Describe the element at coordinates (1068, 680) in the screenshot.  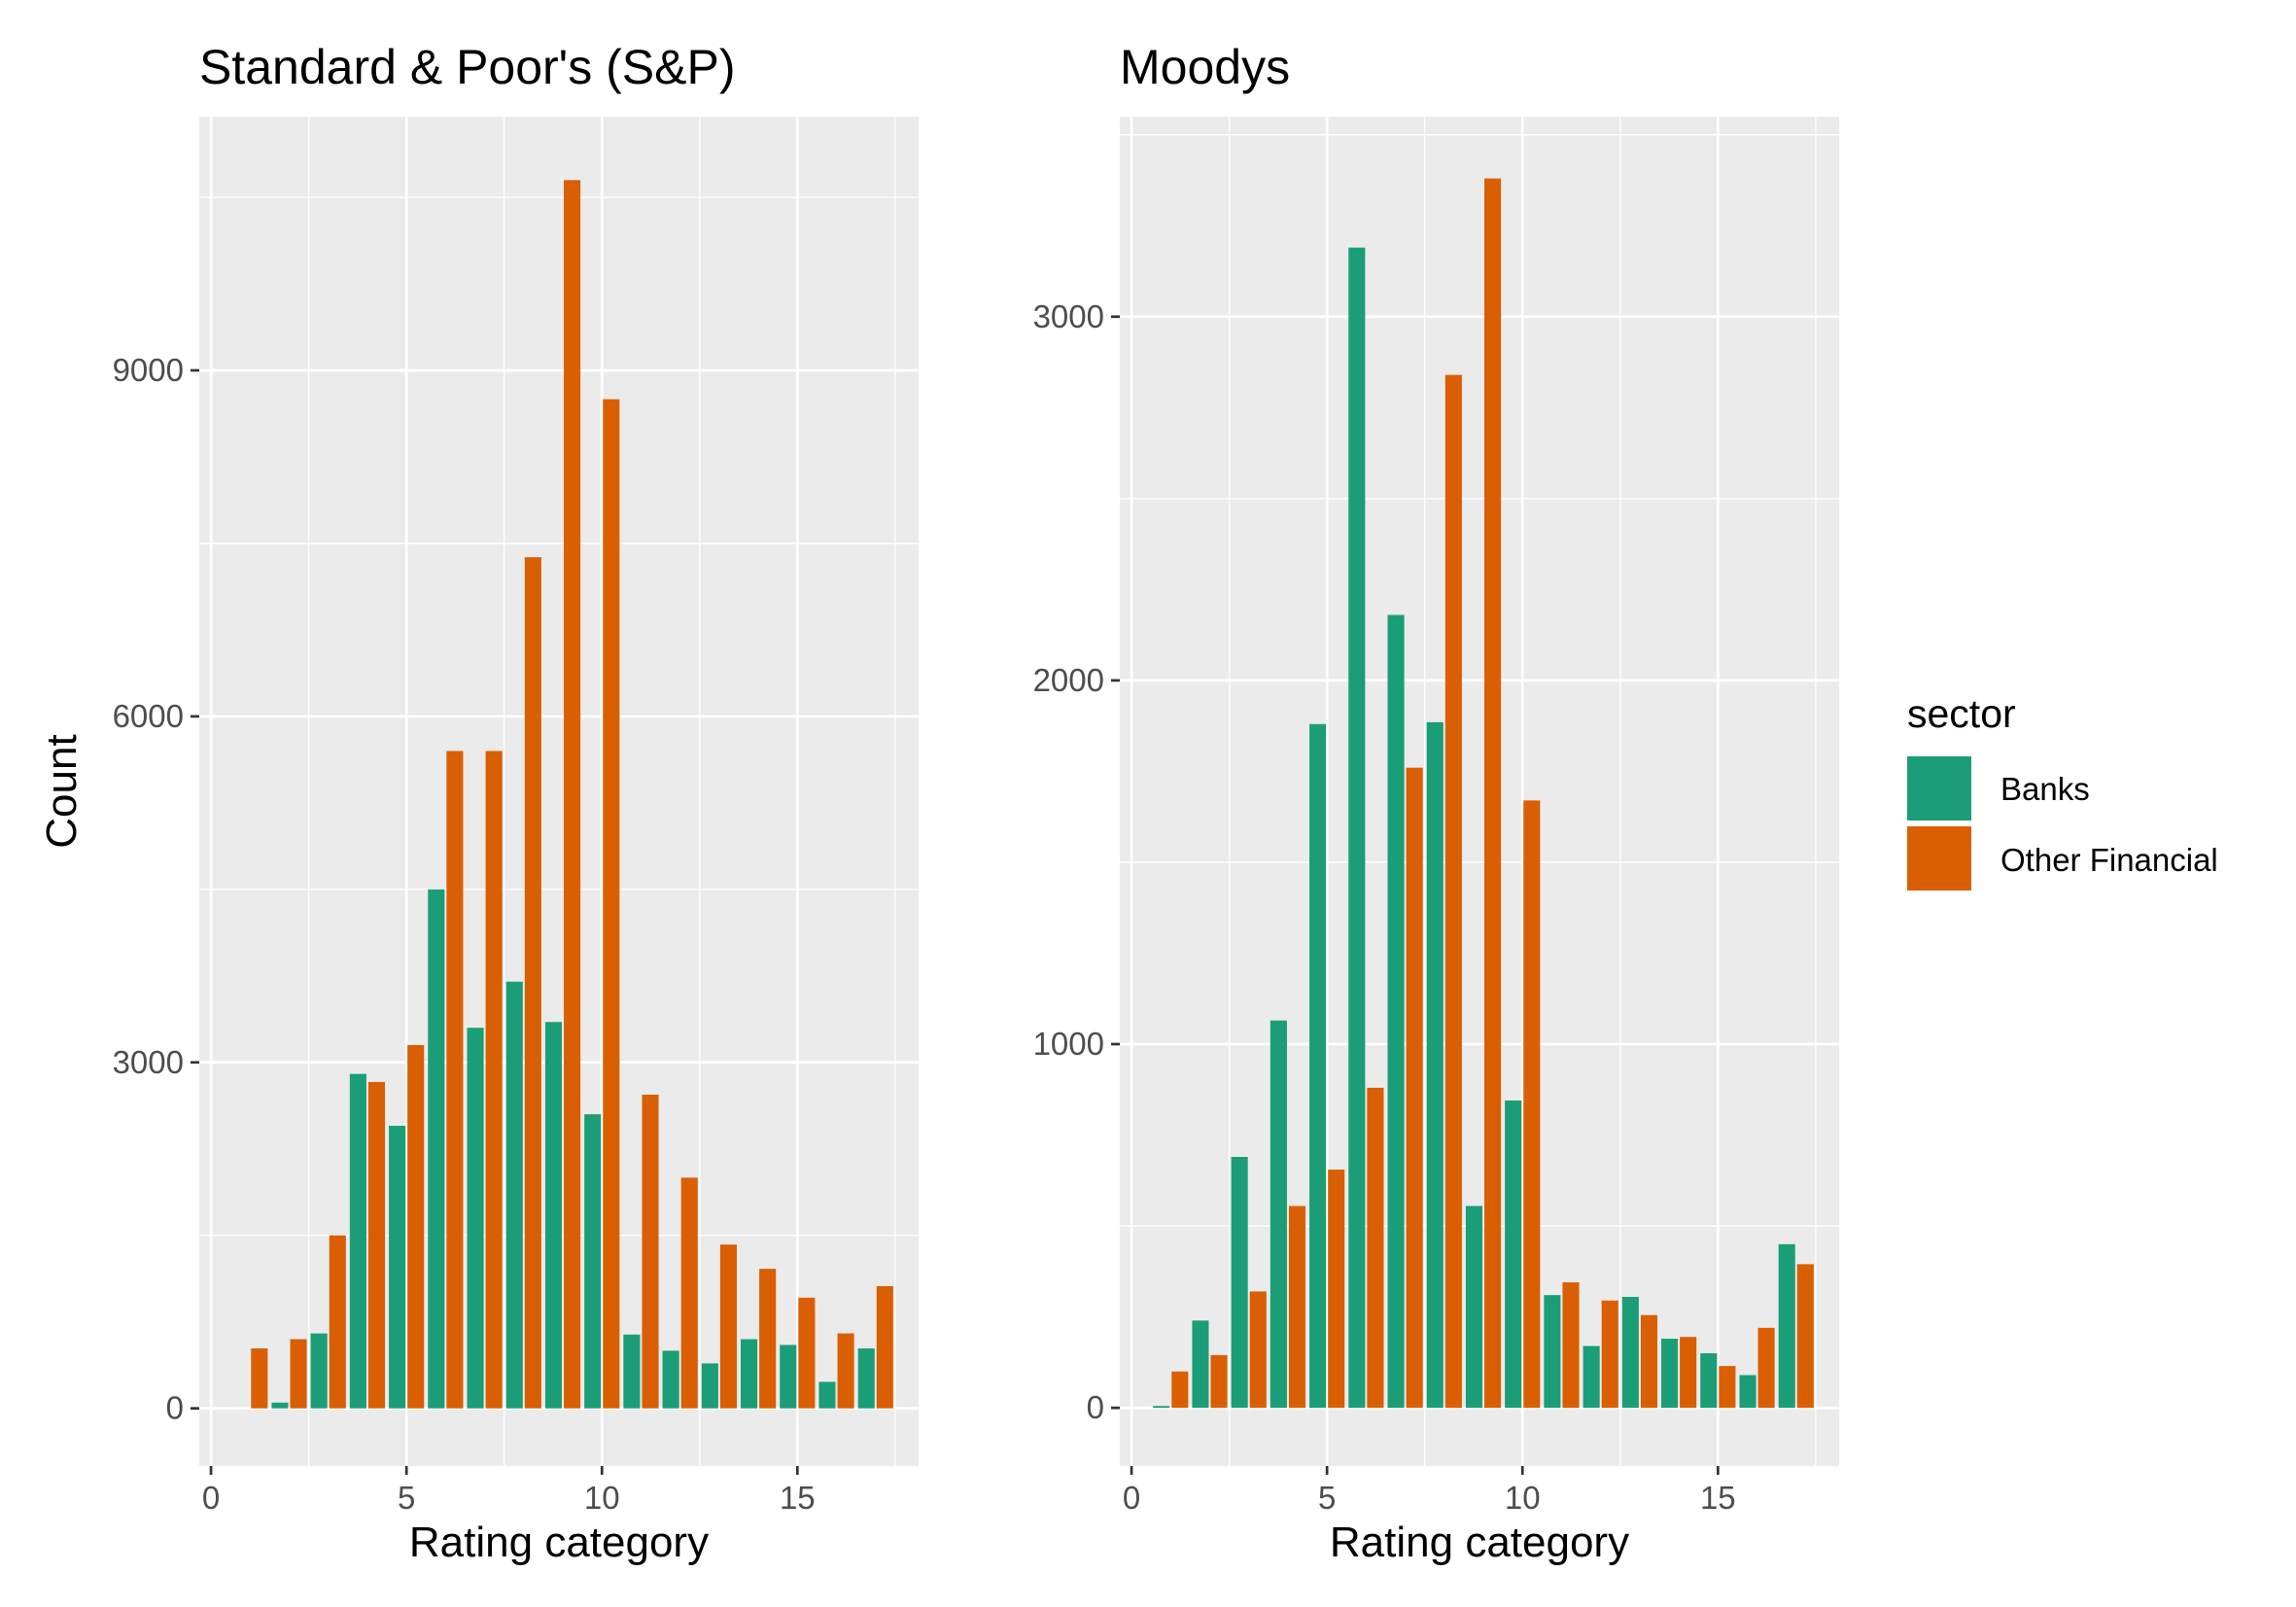
I see `y-tick-label: 2000` at that location.